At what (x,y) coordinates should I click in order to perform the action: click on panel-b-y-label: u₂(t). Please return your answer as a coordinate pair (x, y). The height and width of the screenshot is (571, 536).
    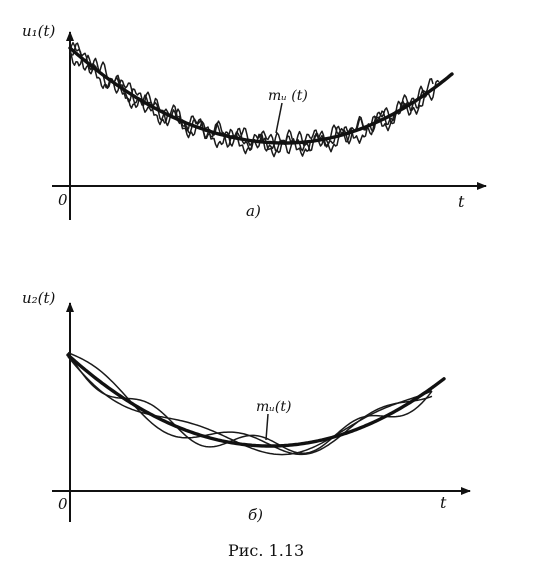
    Looking at the image, I should click on (39, 298).